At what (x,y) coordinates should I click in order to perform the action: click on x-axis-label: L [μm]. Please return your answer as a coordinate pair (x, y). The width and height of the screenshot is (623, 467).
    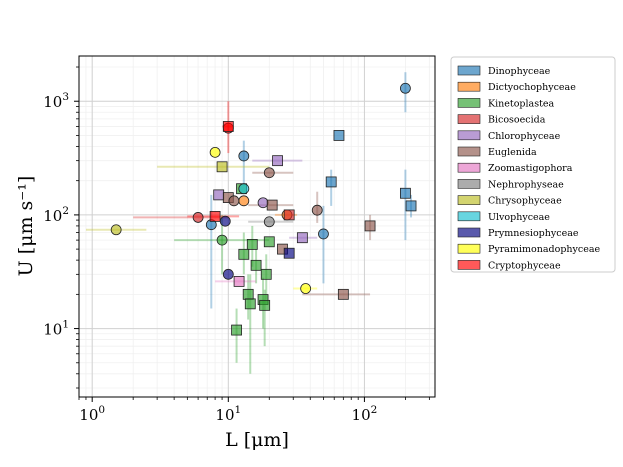
    Looking at the image, I should click on (257, 440).